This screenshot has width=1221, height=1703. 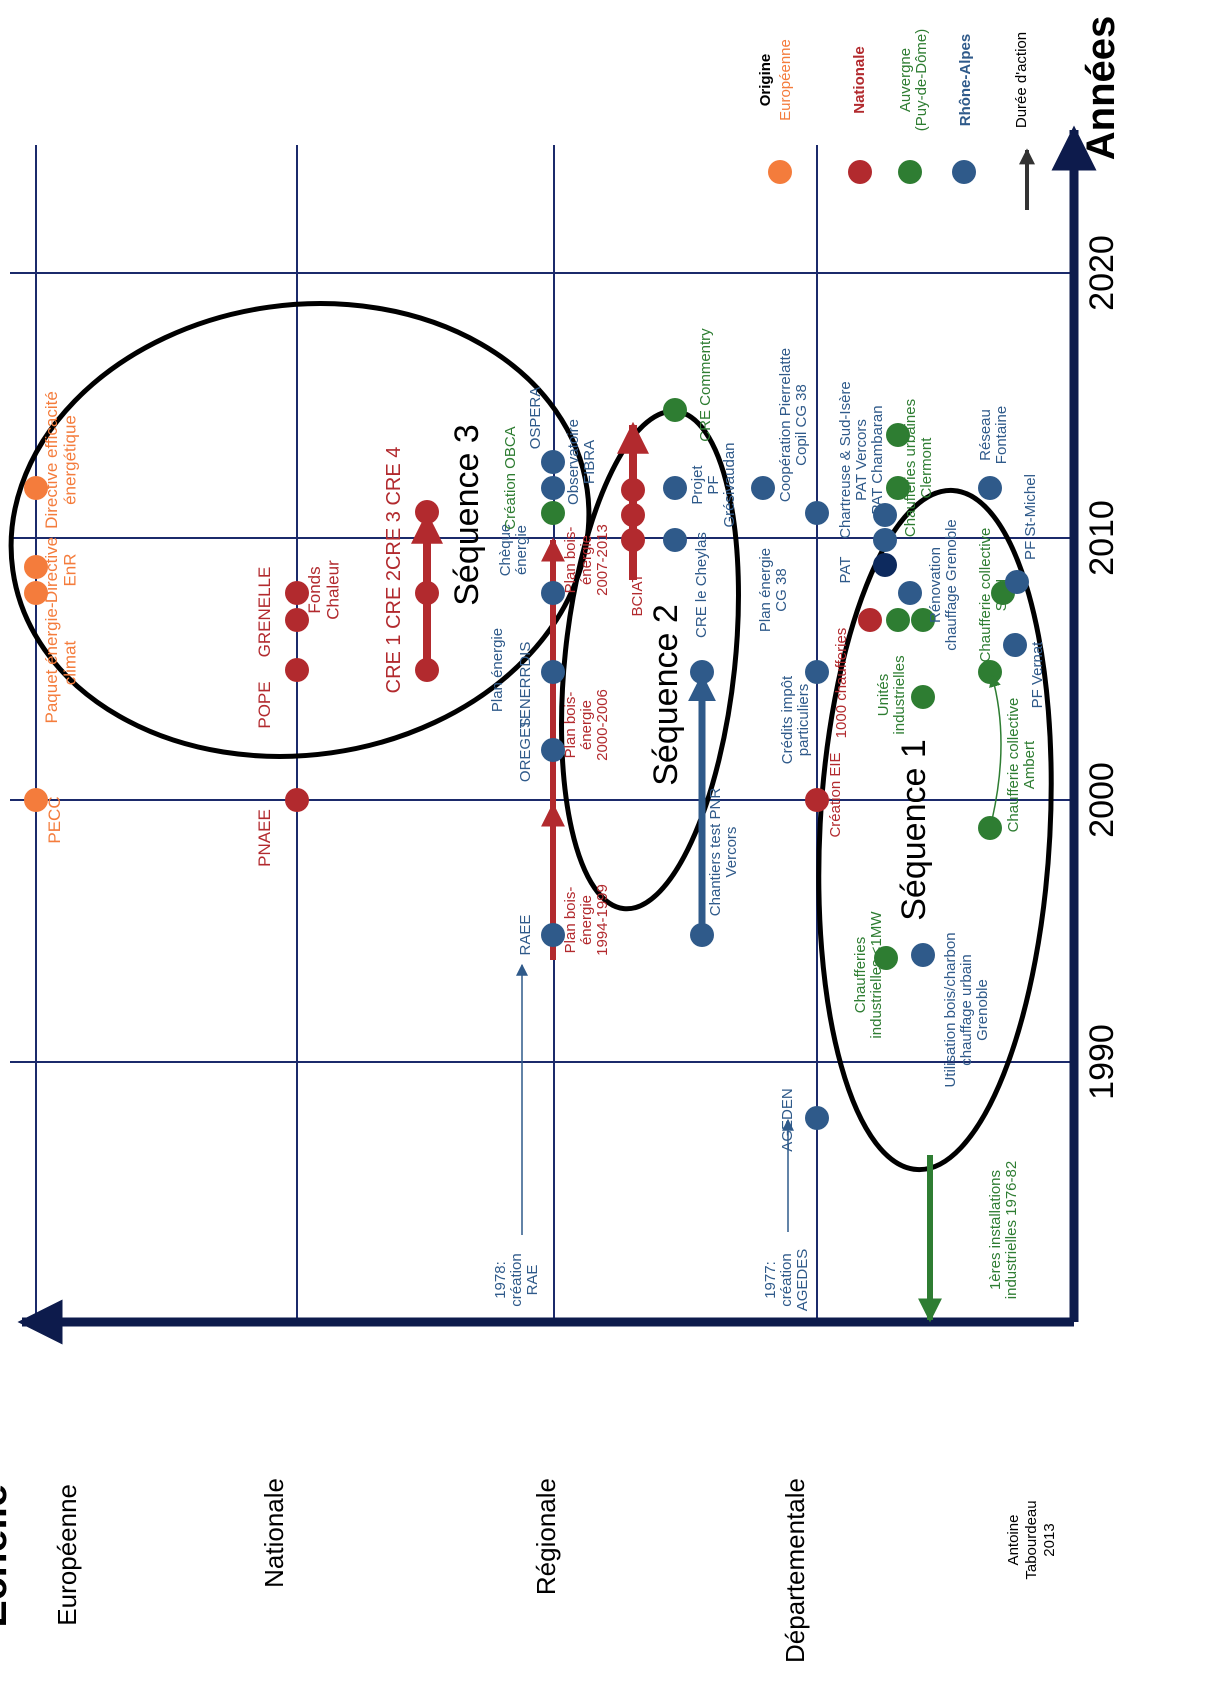 What do you see at coordinates (602, 725) in the screenshot?
I see `label-line: 2000-2006` at bounding box center [602, 725].